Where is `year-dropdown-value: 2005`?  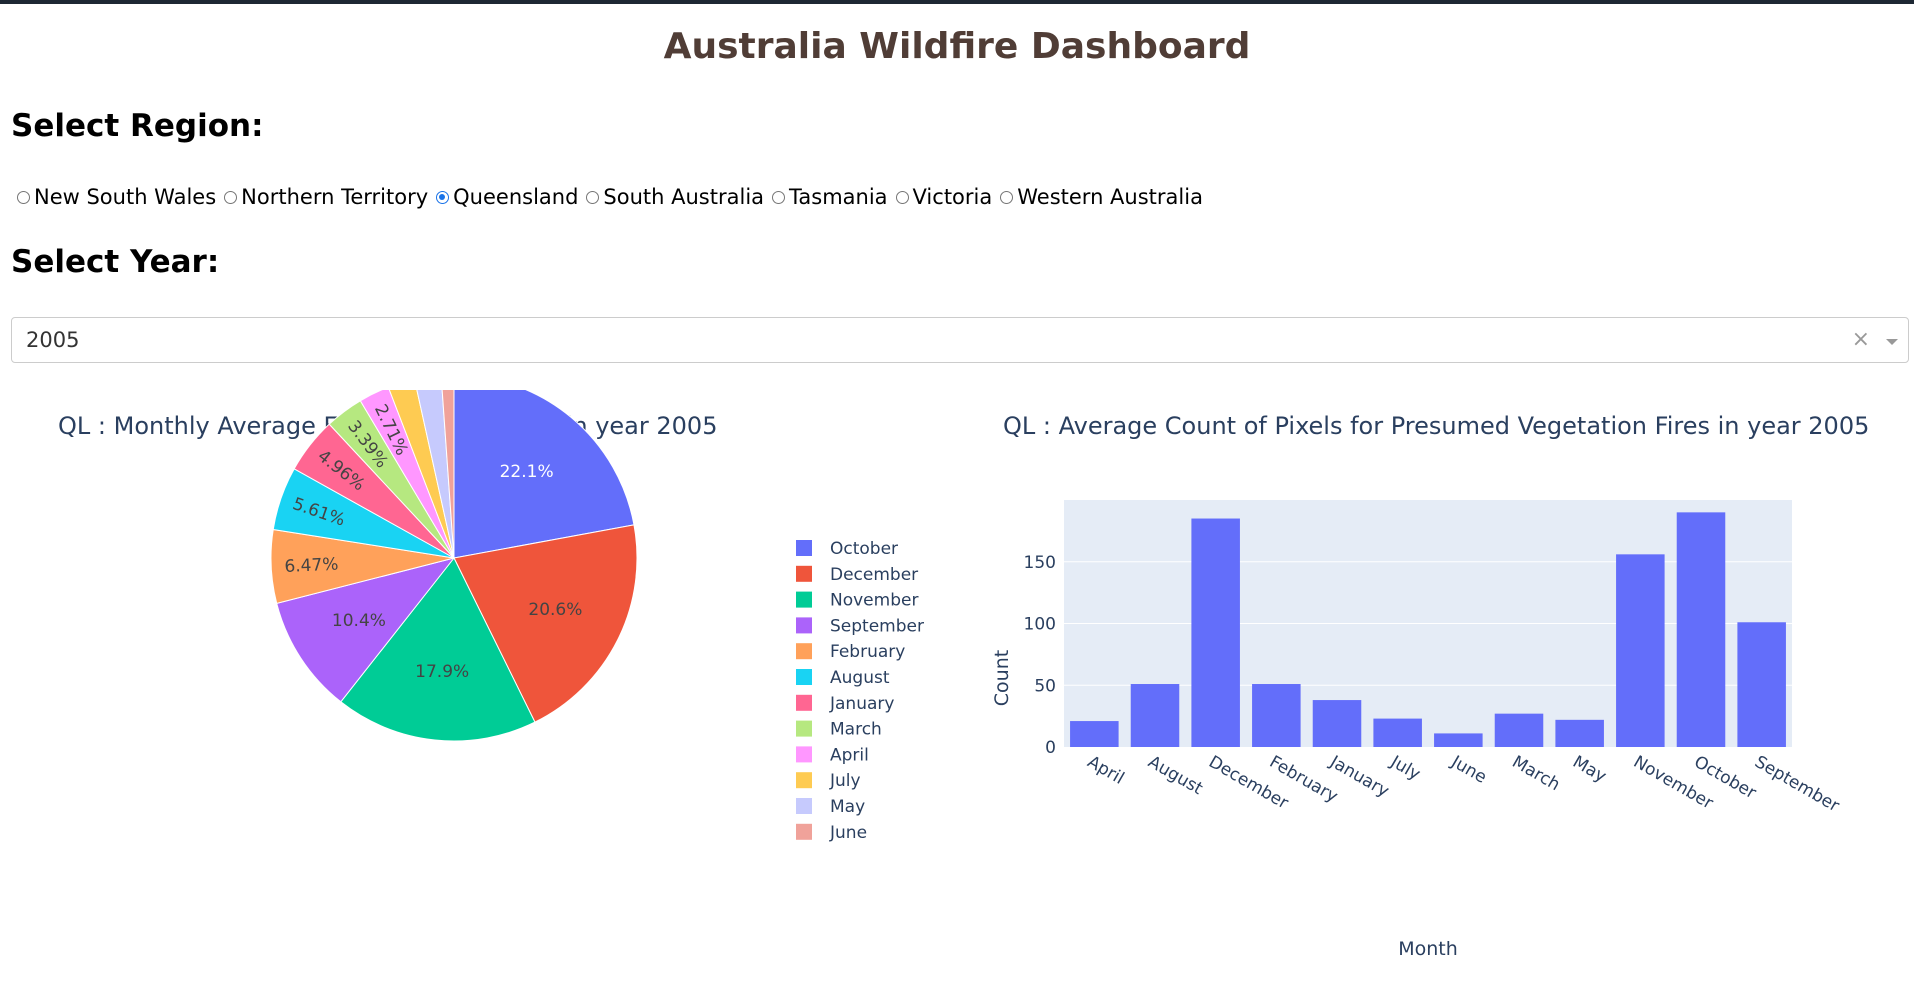 year-dropdown-value: 2005 is located at coordinates (53, 340).